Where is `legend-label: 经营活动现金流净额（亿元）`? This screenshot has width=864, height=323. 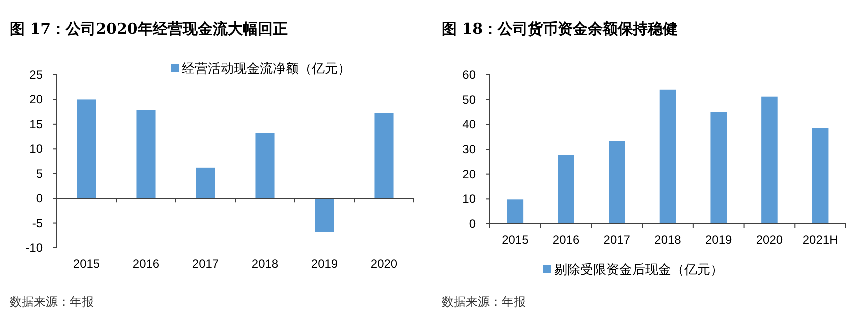 legend-label: 经营活动现金流净额（亿元） is located at coordinates (267, 68).